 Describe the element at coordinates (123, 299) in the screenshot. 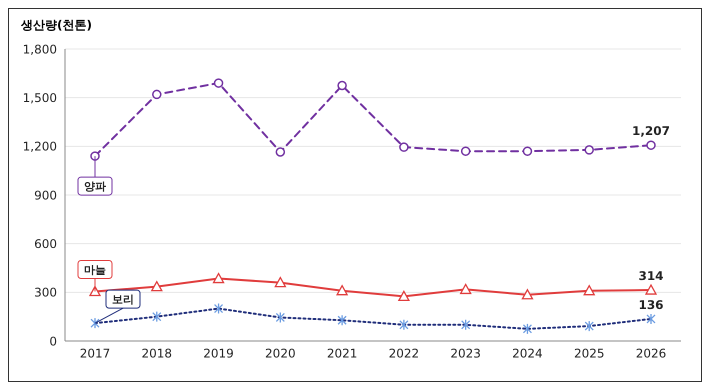

I see `series-label: 보리` at that location.